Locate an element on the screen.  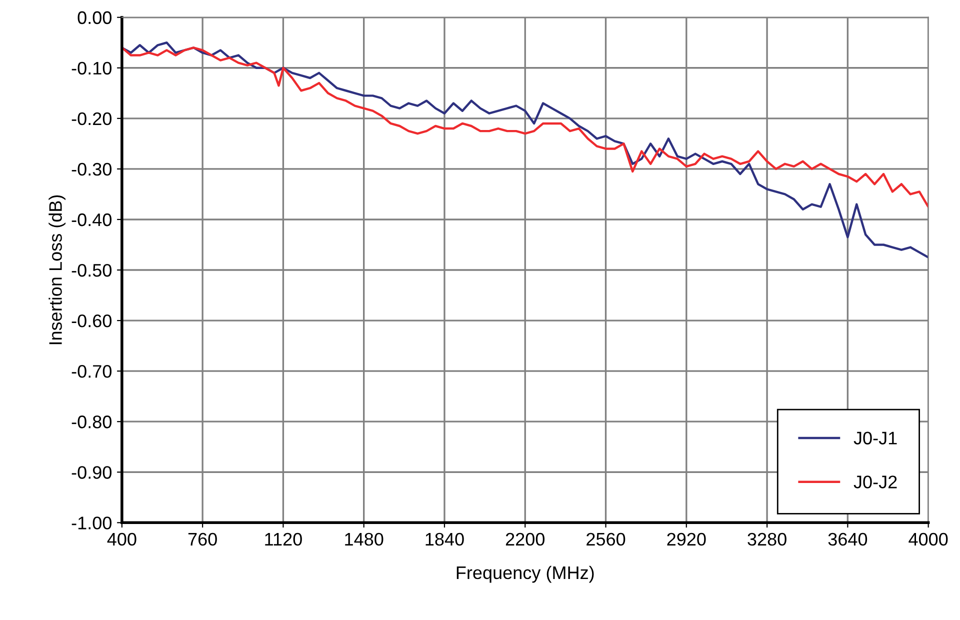
y-tick-label: -0.30 is located at coordinates (92, 169).